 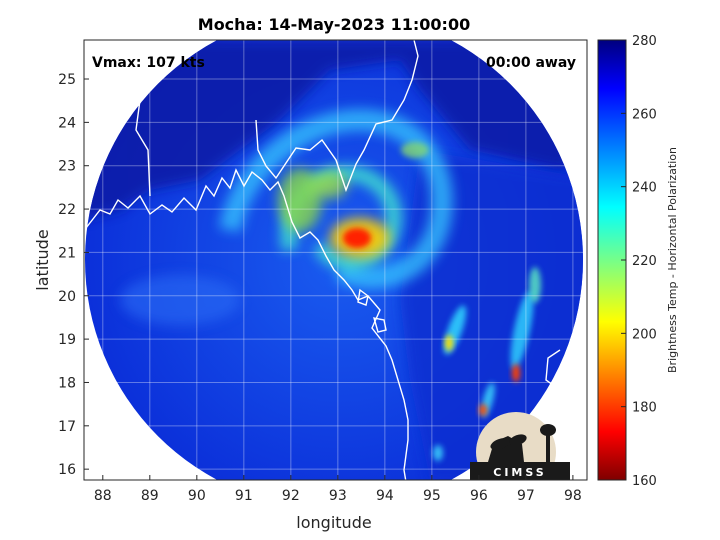 I want to click on x-tick-label: 91, so click(x=244, y=496).